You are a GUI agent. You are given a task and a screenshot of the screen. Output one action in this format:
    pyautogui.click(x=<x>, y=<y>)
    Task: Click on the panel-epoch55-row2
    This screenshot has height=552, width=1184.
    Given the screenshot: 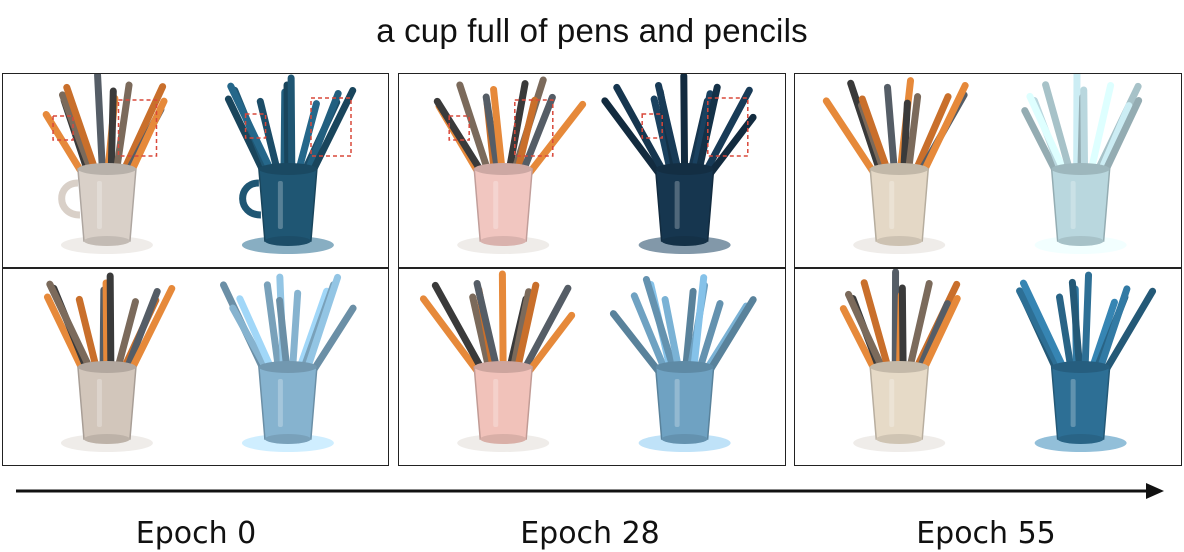 What is the action you would take?
    pyautogui.click(x=988, y=367)
    